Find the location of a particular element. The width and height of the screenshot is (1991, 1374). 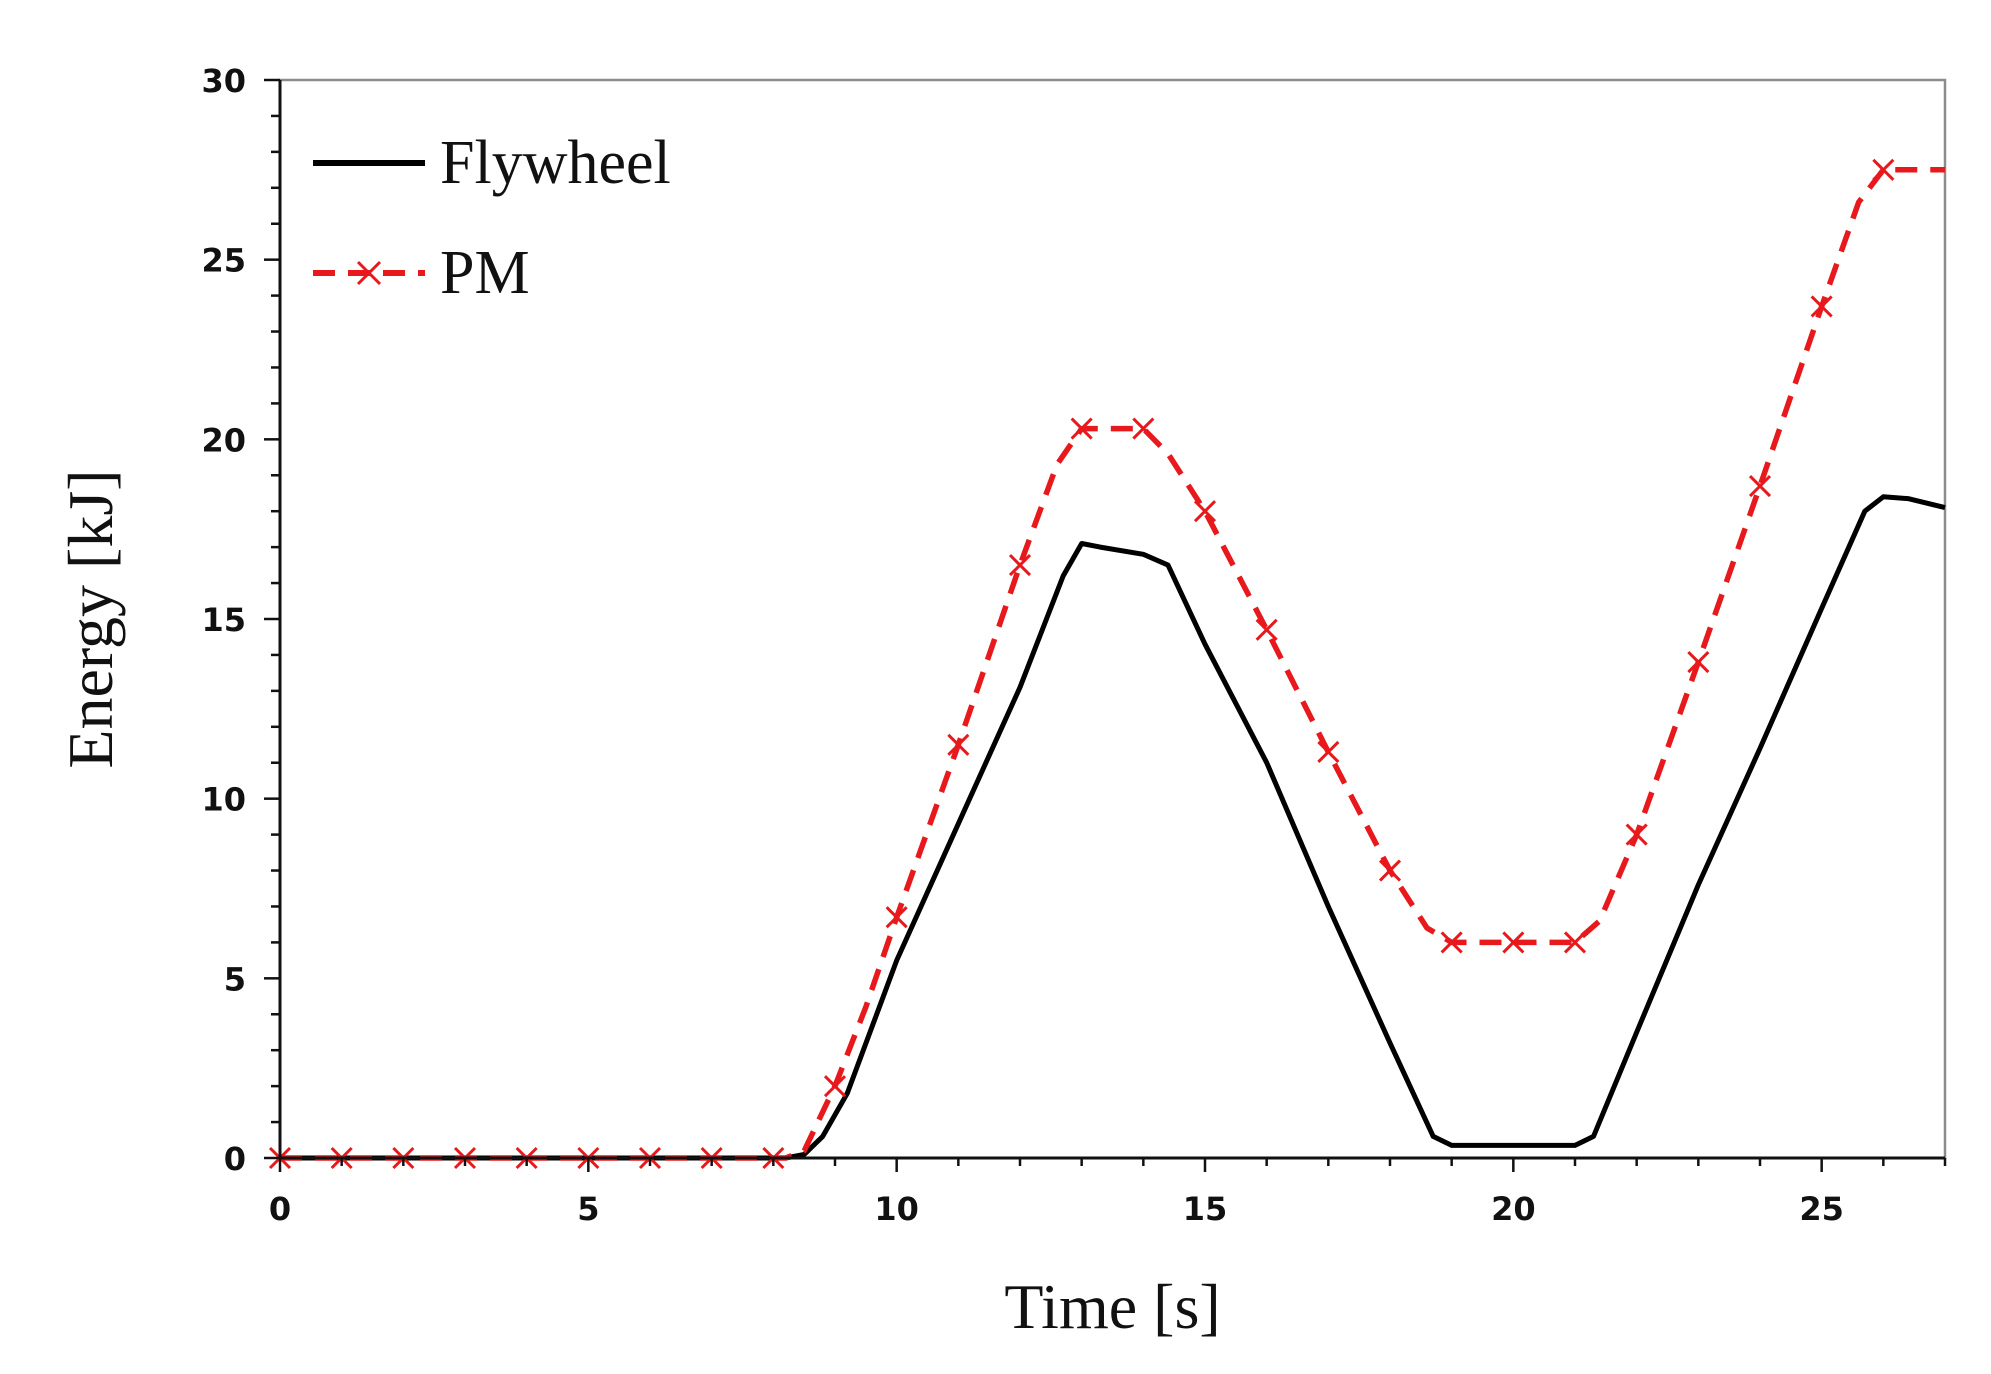

x-tick-label: 15 is located at coordinates (1205, 1209).